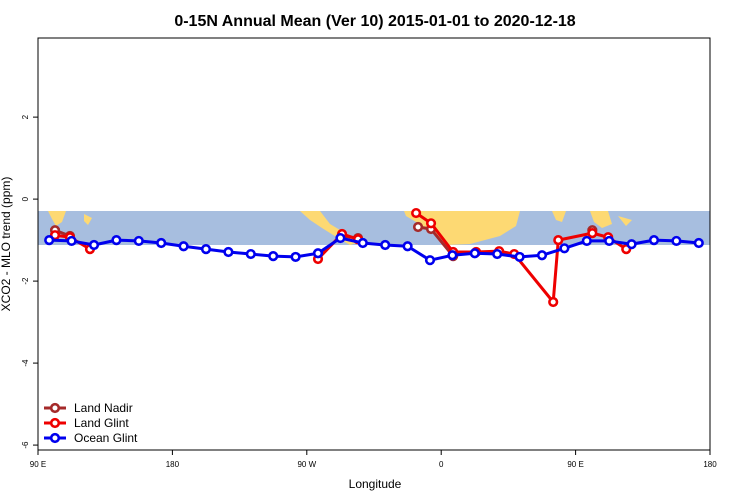 The width and height of the screenshot is (750, 500). I want to click on x-axis-label: Longitude, so click(375, 484).